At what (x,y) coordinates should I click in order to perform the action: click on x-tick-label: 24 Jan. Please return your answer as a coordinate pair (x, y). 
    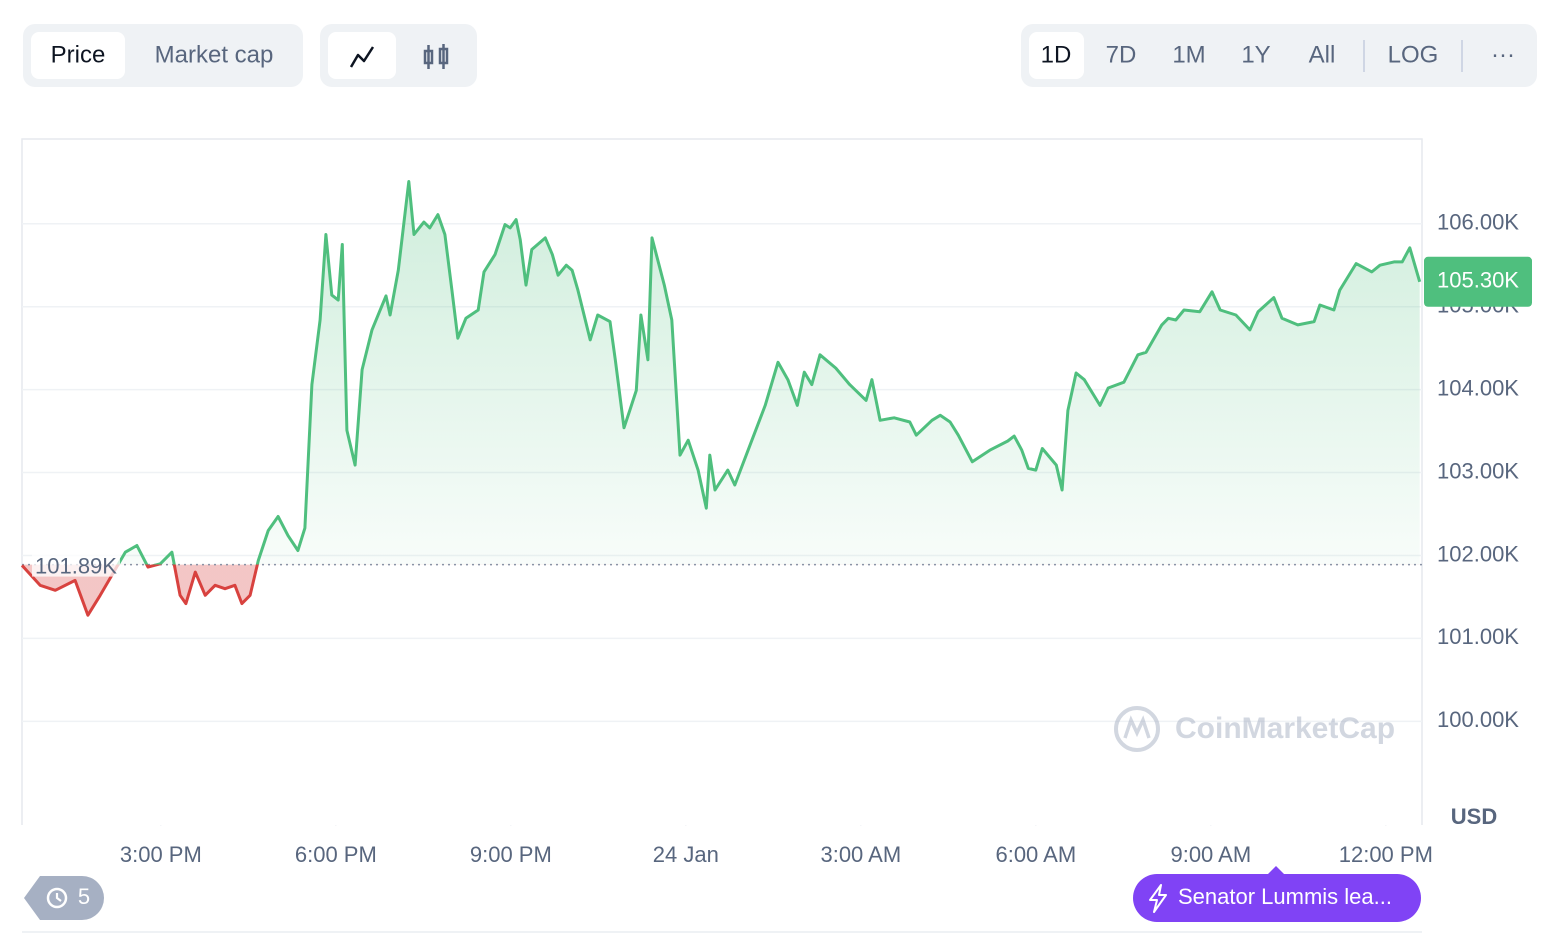
    Looking at the image, I should click on (686, 854).